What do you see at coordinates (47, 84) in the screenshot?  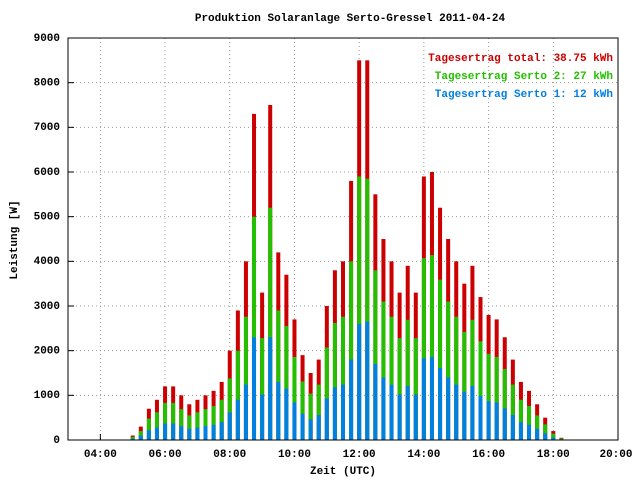 I see `y-tick-label: 8000` at bounding box center [47, 84].